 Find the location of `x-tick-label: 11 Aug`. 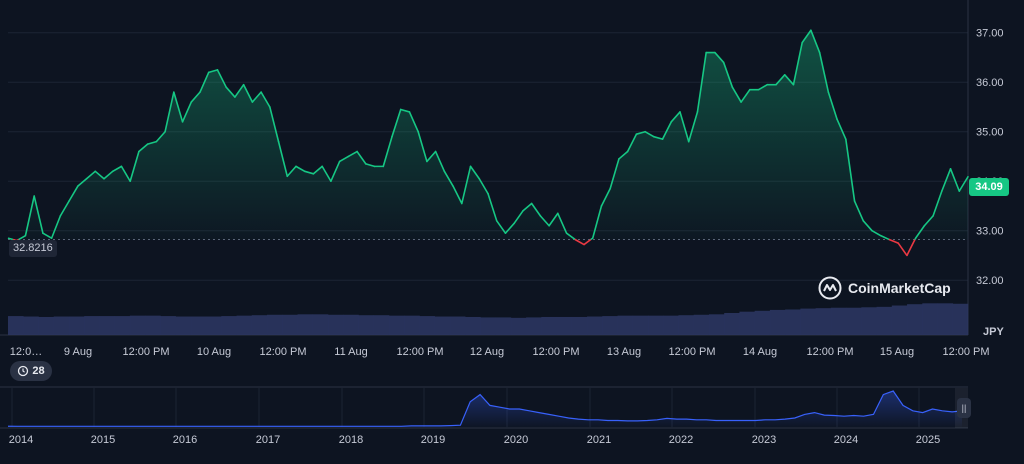

x-tick-label: 11 Aug is located at coordinates (350, 352).